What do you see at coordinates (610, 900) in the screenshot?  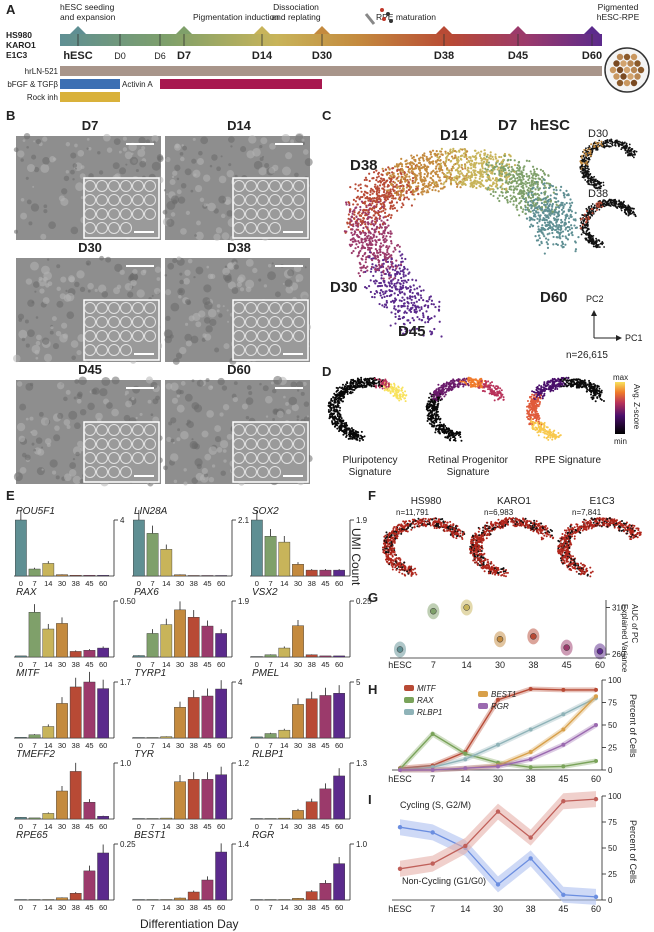 I see `i-ytick-0: 0` at bounding box center [610, 900].